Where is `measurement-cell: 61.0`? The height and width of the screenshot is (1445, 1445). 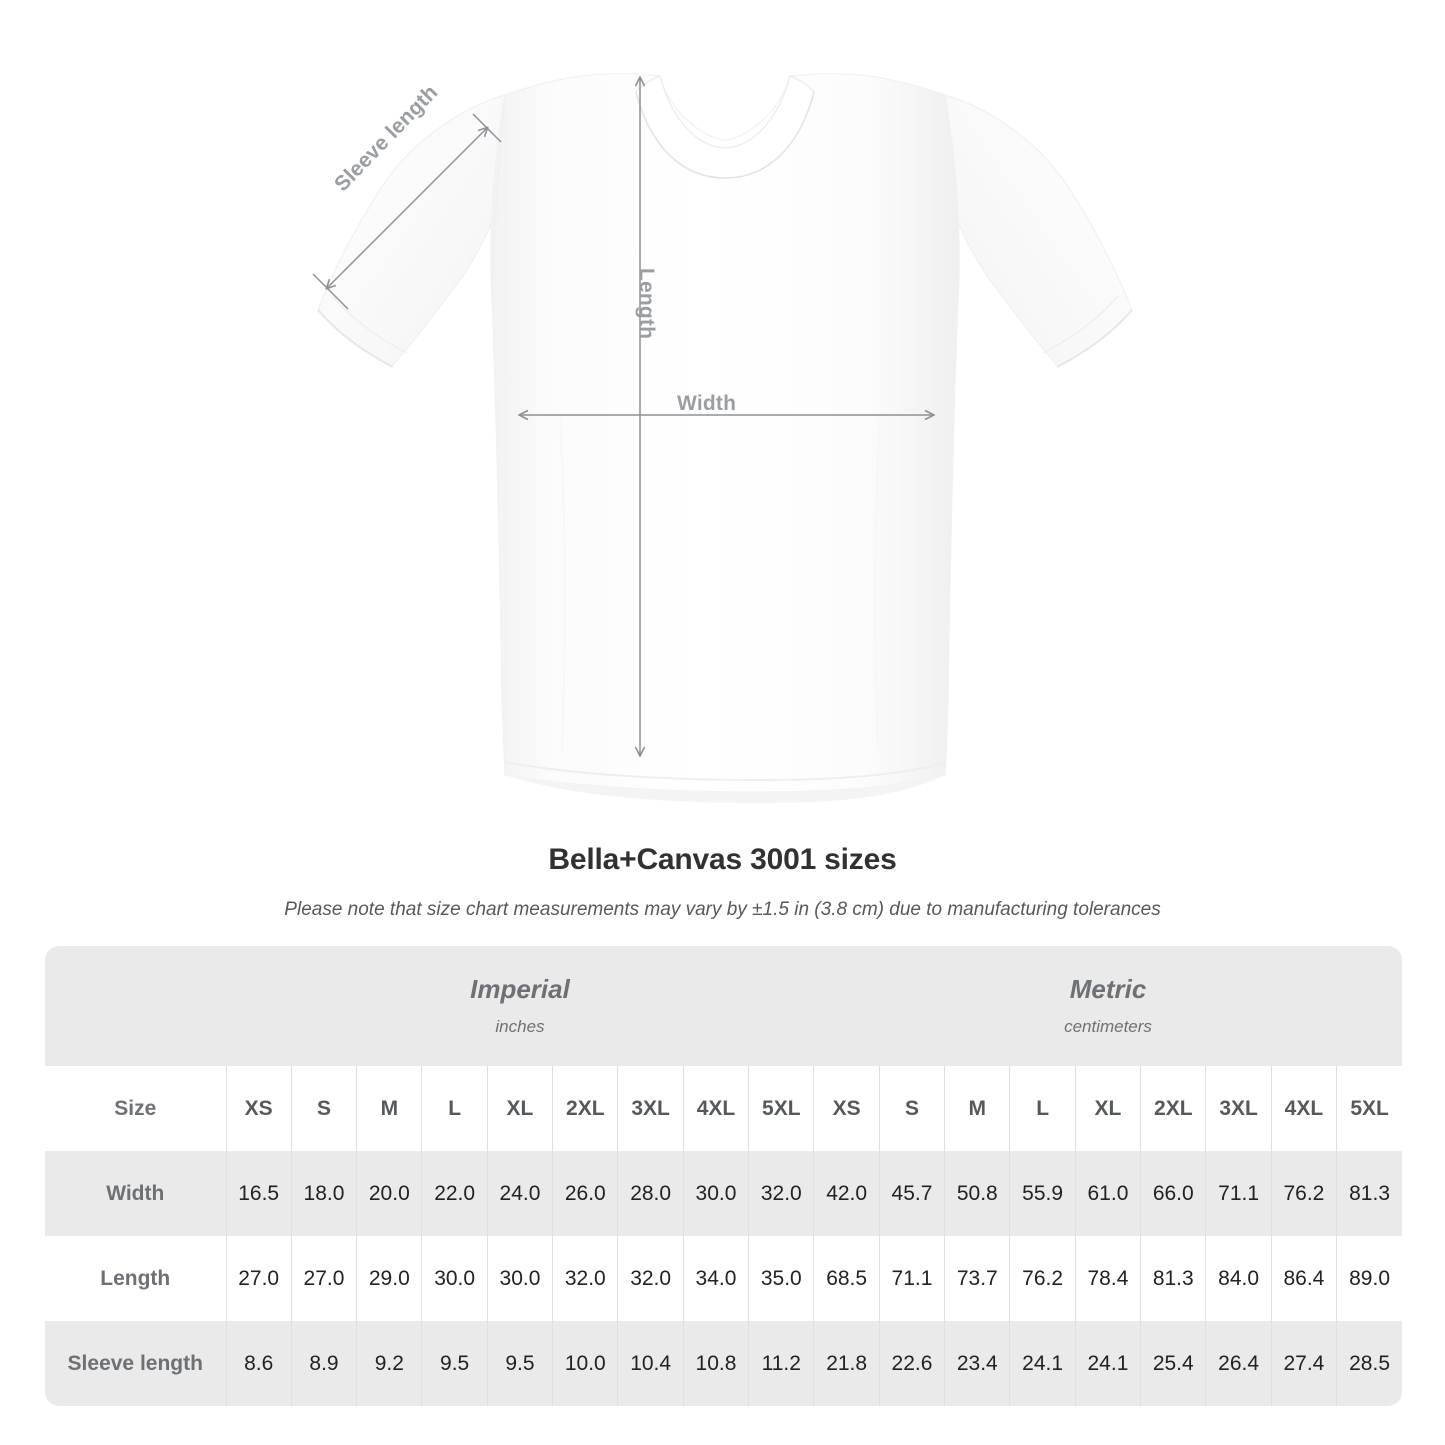
measurement-cell: 61.0 is located at coordinates (1107, 1193).